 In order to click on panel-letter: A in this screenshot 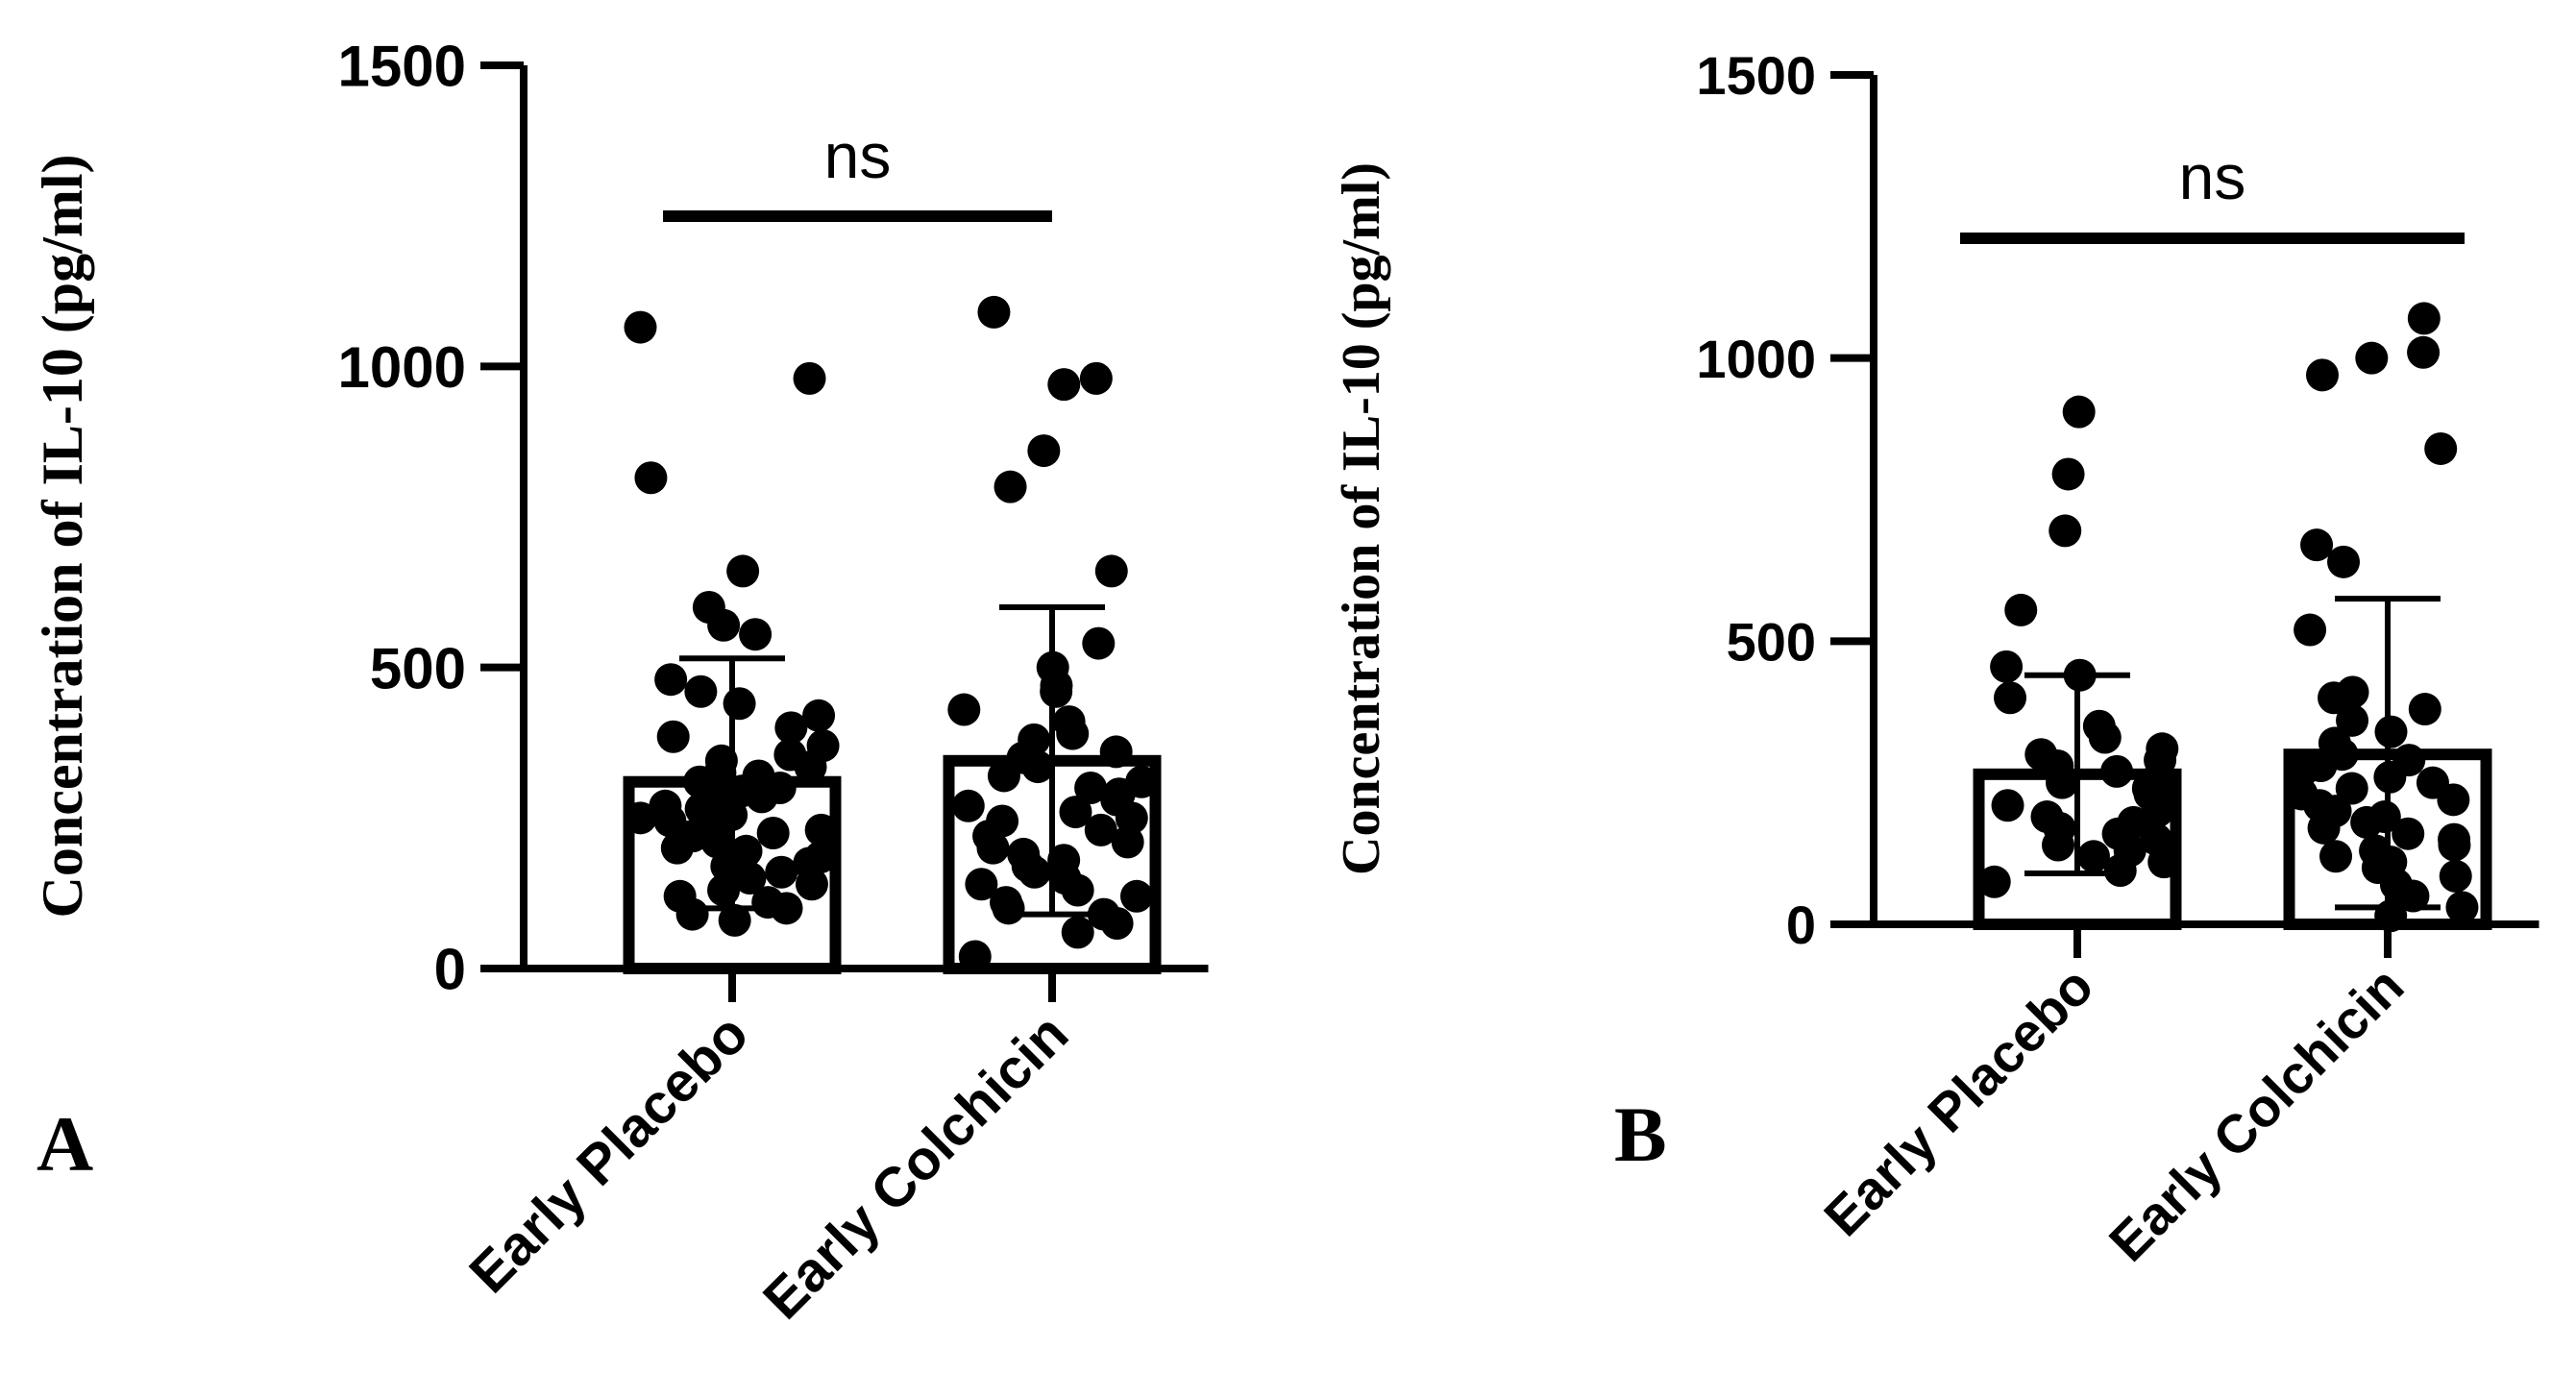, I will do `click(65, 1144)`.